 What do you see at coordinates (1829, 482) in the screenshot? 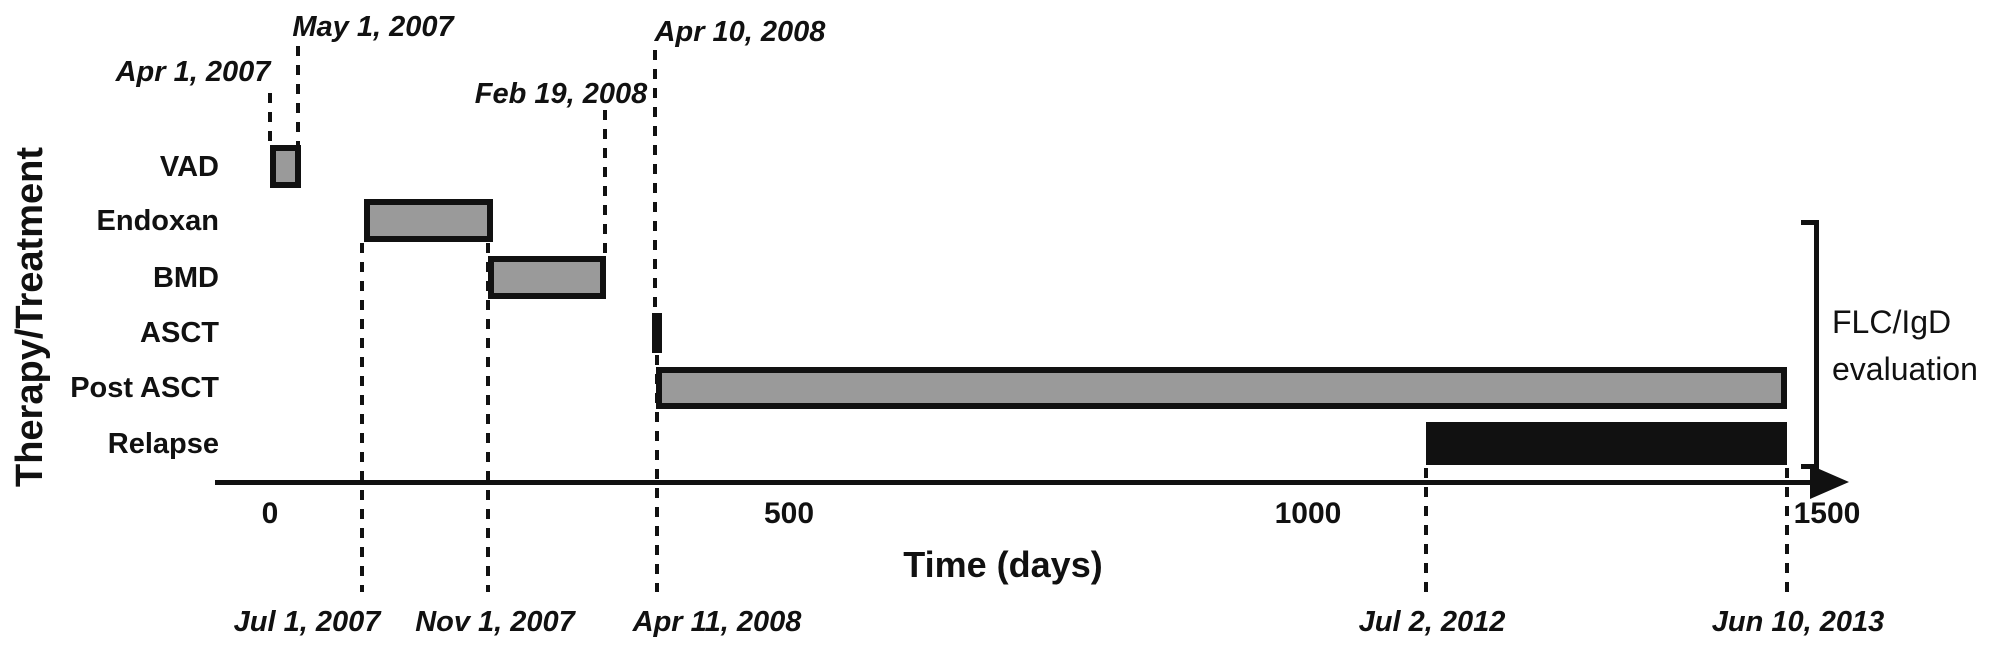
I see `x-axis-arrowhead-icon` at bounding box center [1829, 482].